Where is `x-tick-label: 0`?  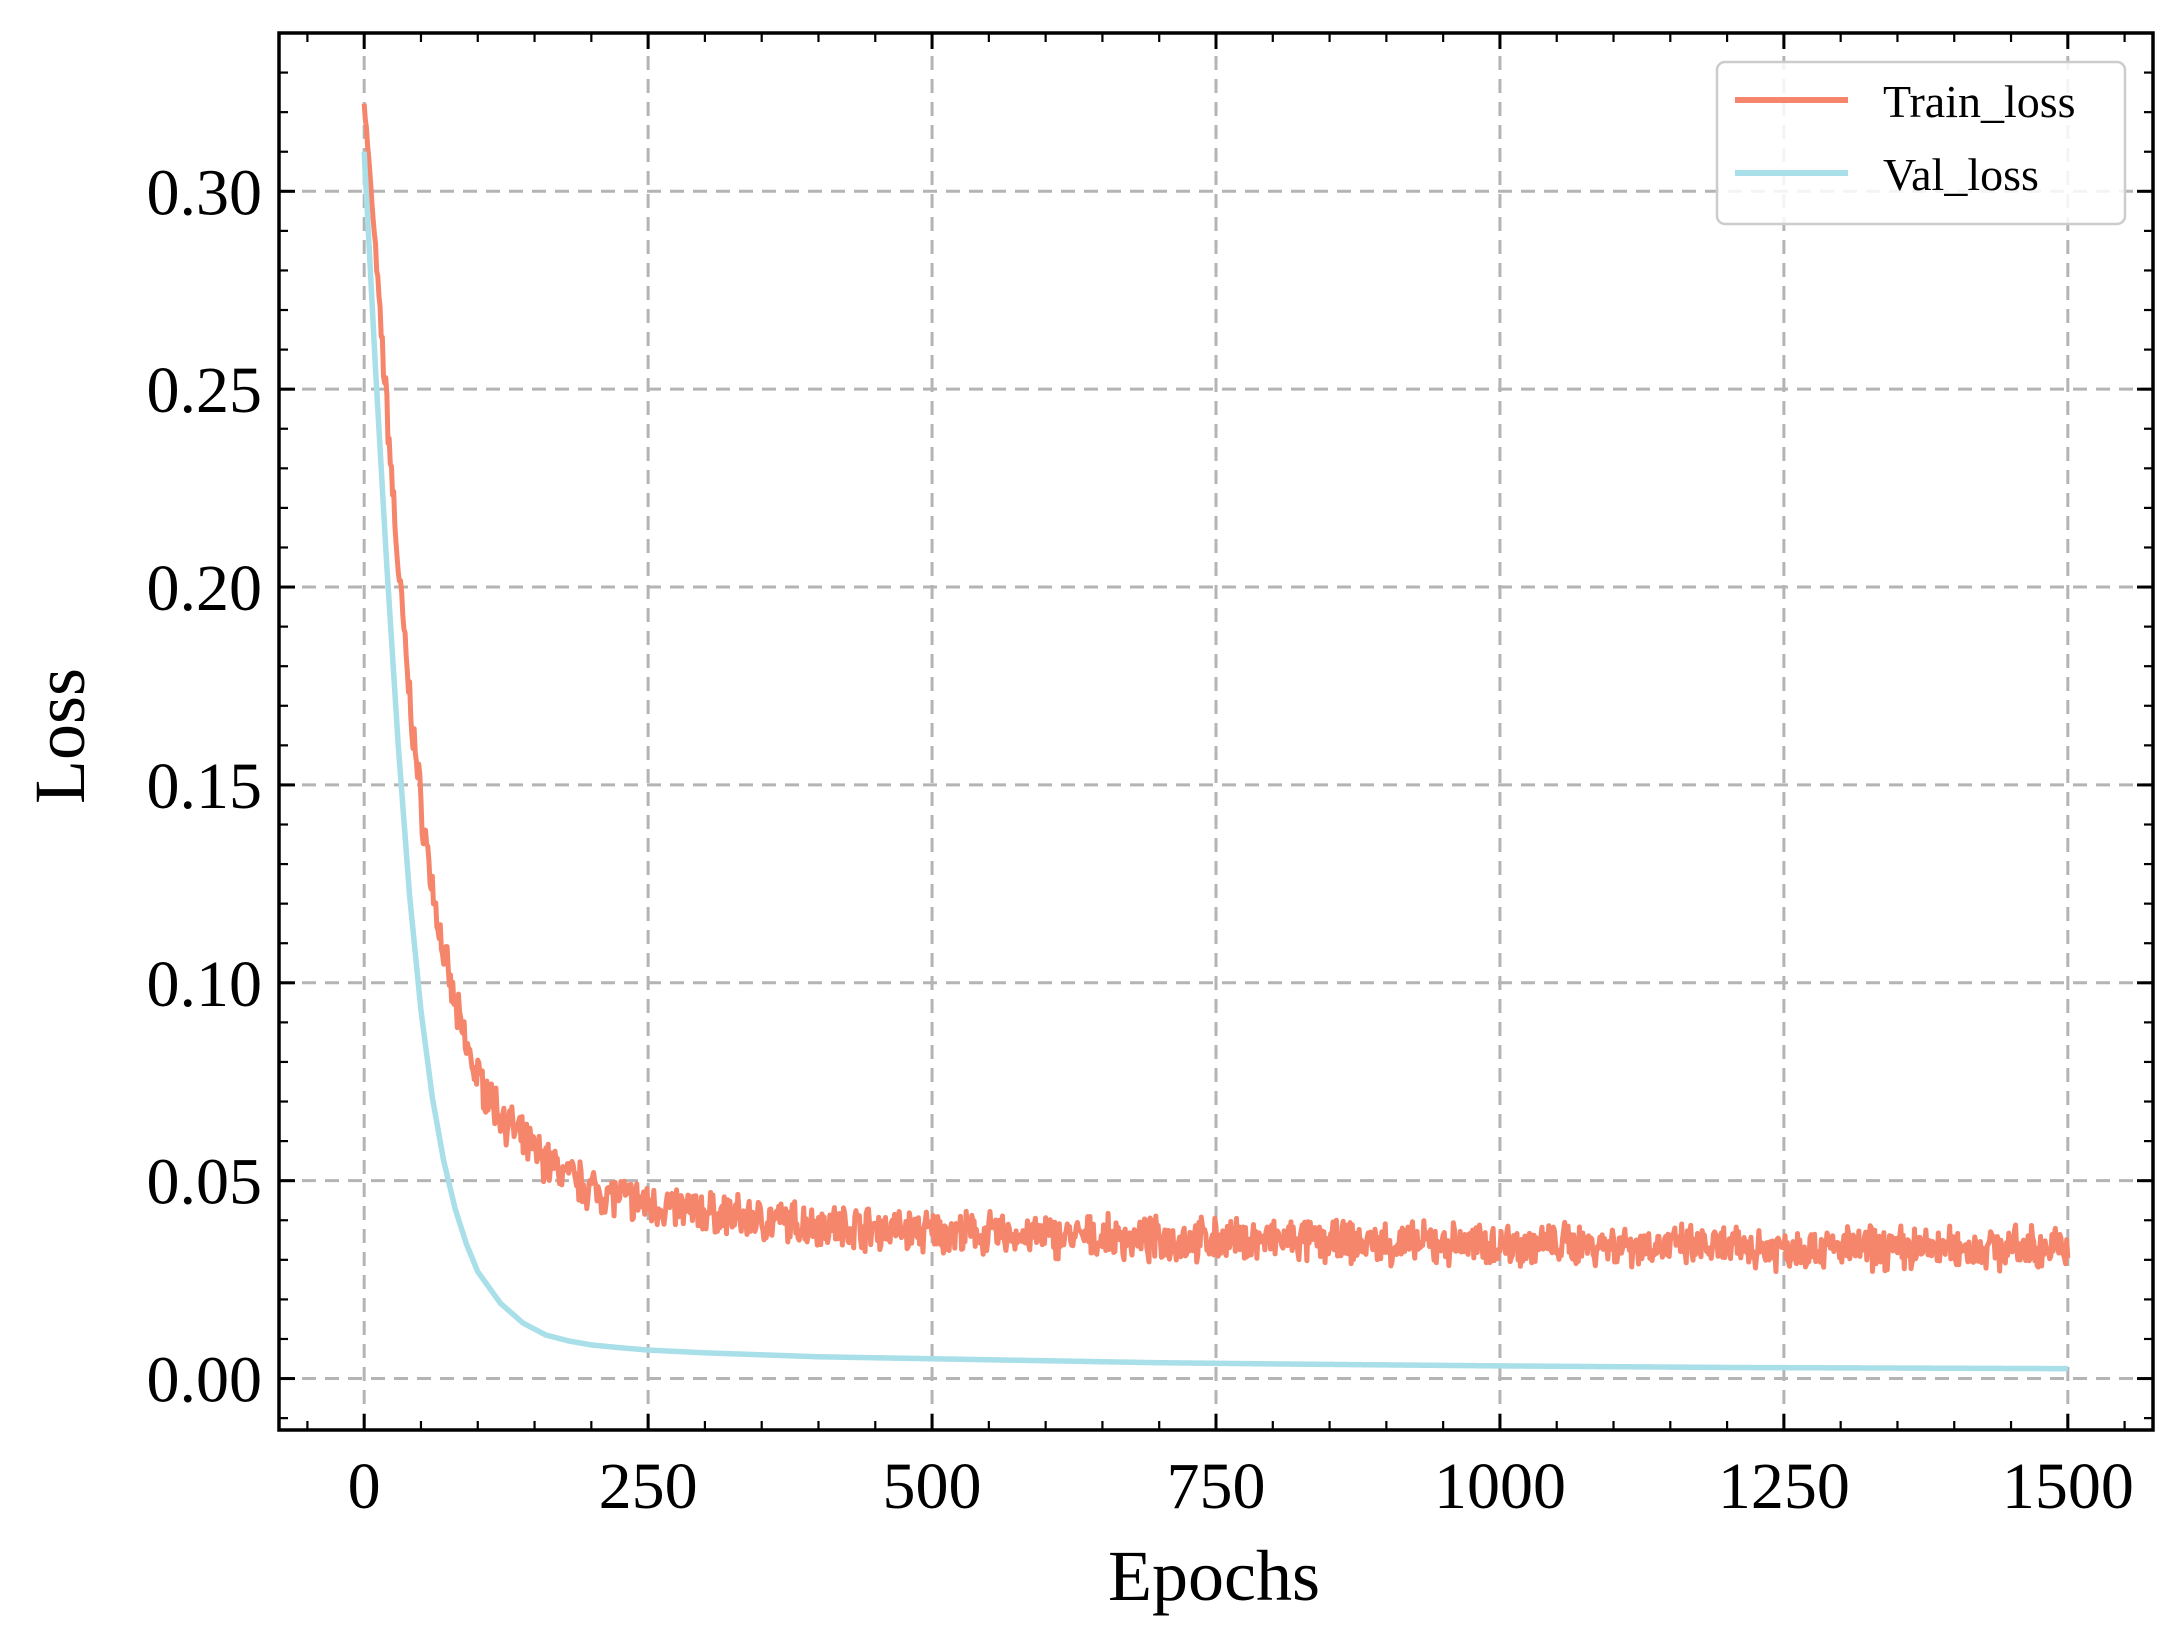
x-tick-label: 0 is located at coordinates (364, 1486).